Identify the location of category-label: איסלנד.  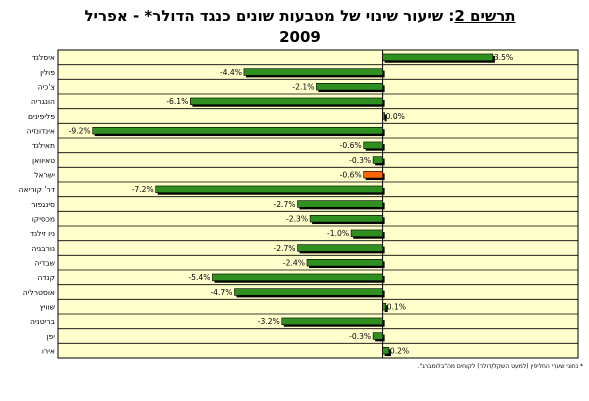
(43, 57).